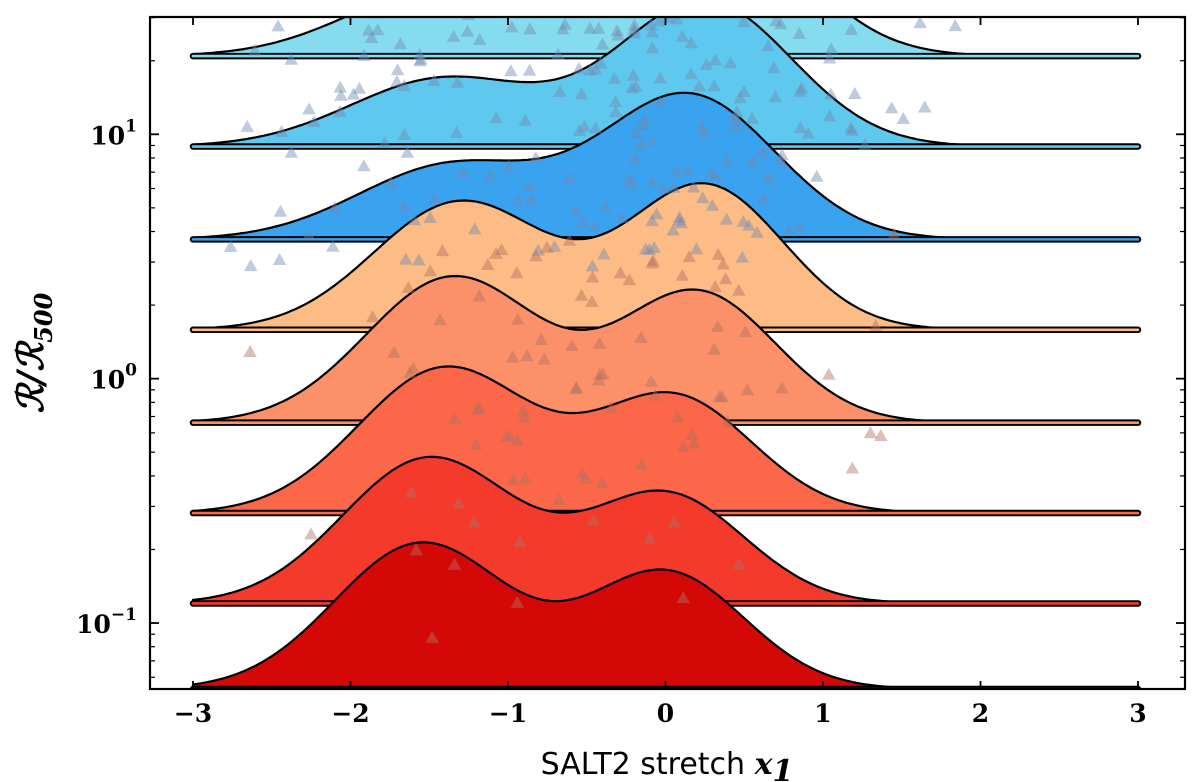 This screenshot has width=1200, height=782. I want to click on x-tick-label: 2, so click(980, 713).